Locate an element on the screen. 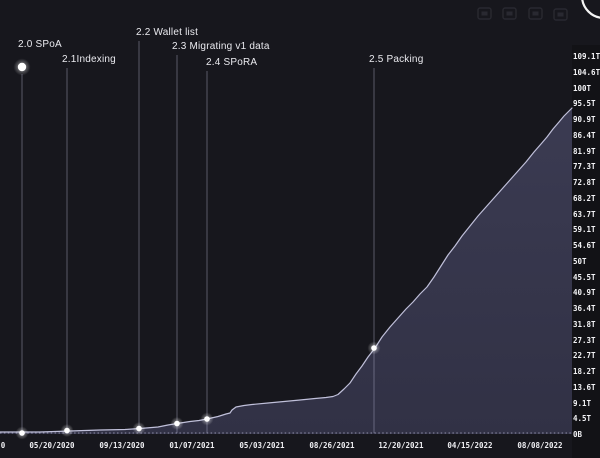  x-axis-tick-label: 12/20/2021 is located at coordinates (401, 445).